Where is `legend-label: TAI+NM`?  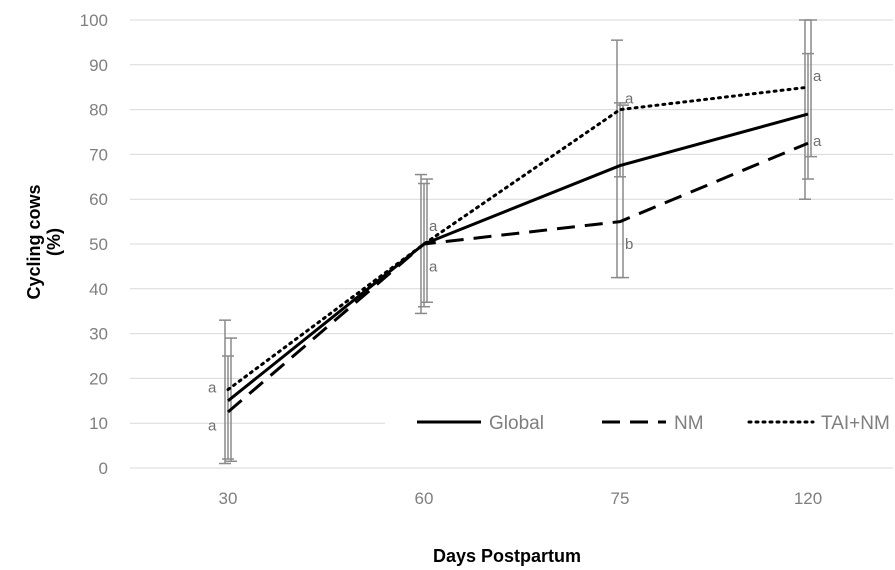 legend-label: TAI+NM is located at coordinates (855, 423).